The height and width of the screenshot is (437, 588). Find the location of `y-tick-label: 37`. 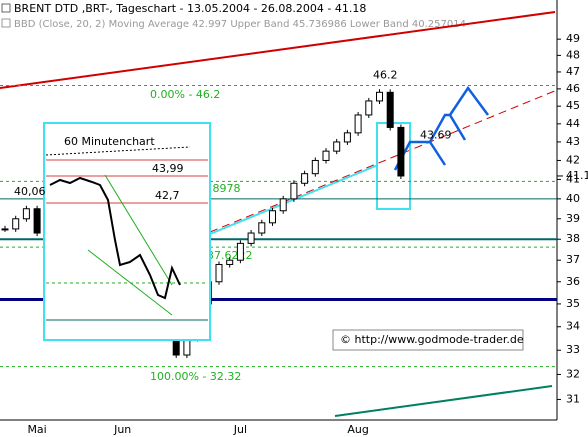

y-tick-label: 37 is located at coordinates (573, 259).